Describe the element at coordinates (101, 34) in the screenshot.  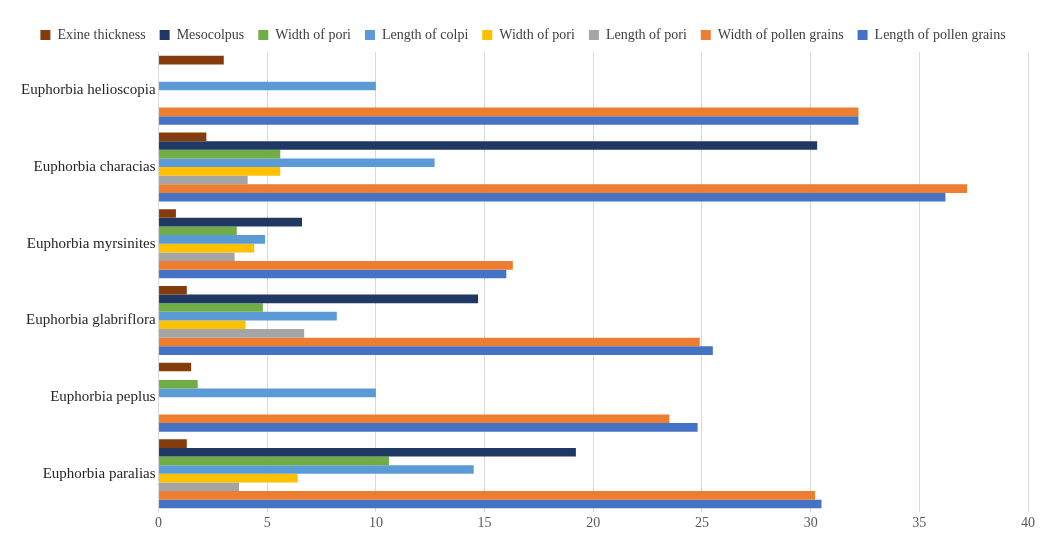
I see `legend-label: Exine thickness` at that location.